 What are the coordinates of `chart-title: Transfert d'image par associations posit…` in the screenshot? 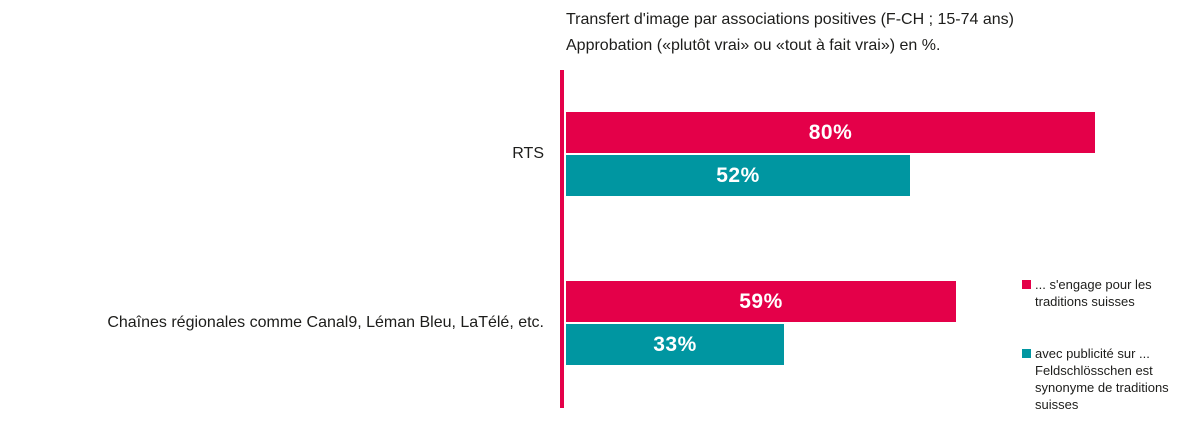 It's located at (790, 33).